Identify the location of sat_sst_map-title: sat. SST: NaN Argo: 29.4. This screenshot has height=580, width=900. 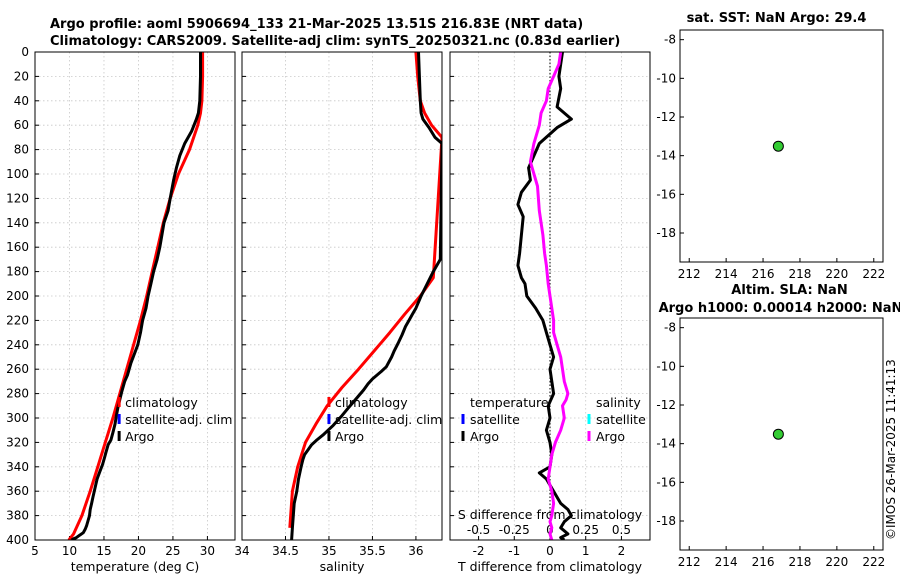
(777, 18).